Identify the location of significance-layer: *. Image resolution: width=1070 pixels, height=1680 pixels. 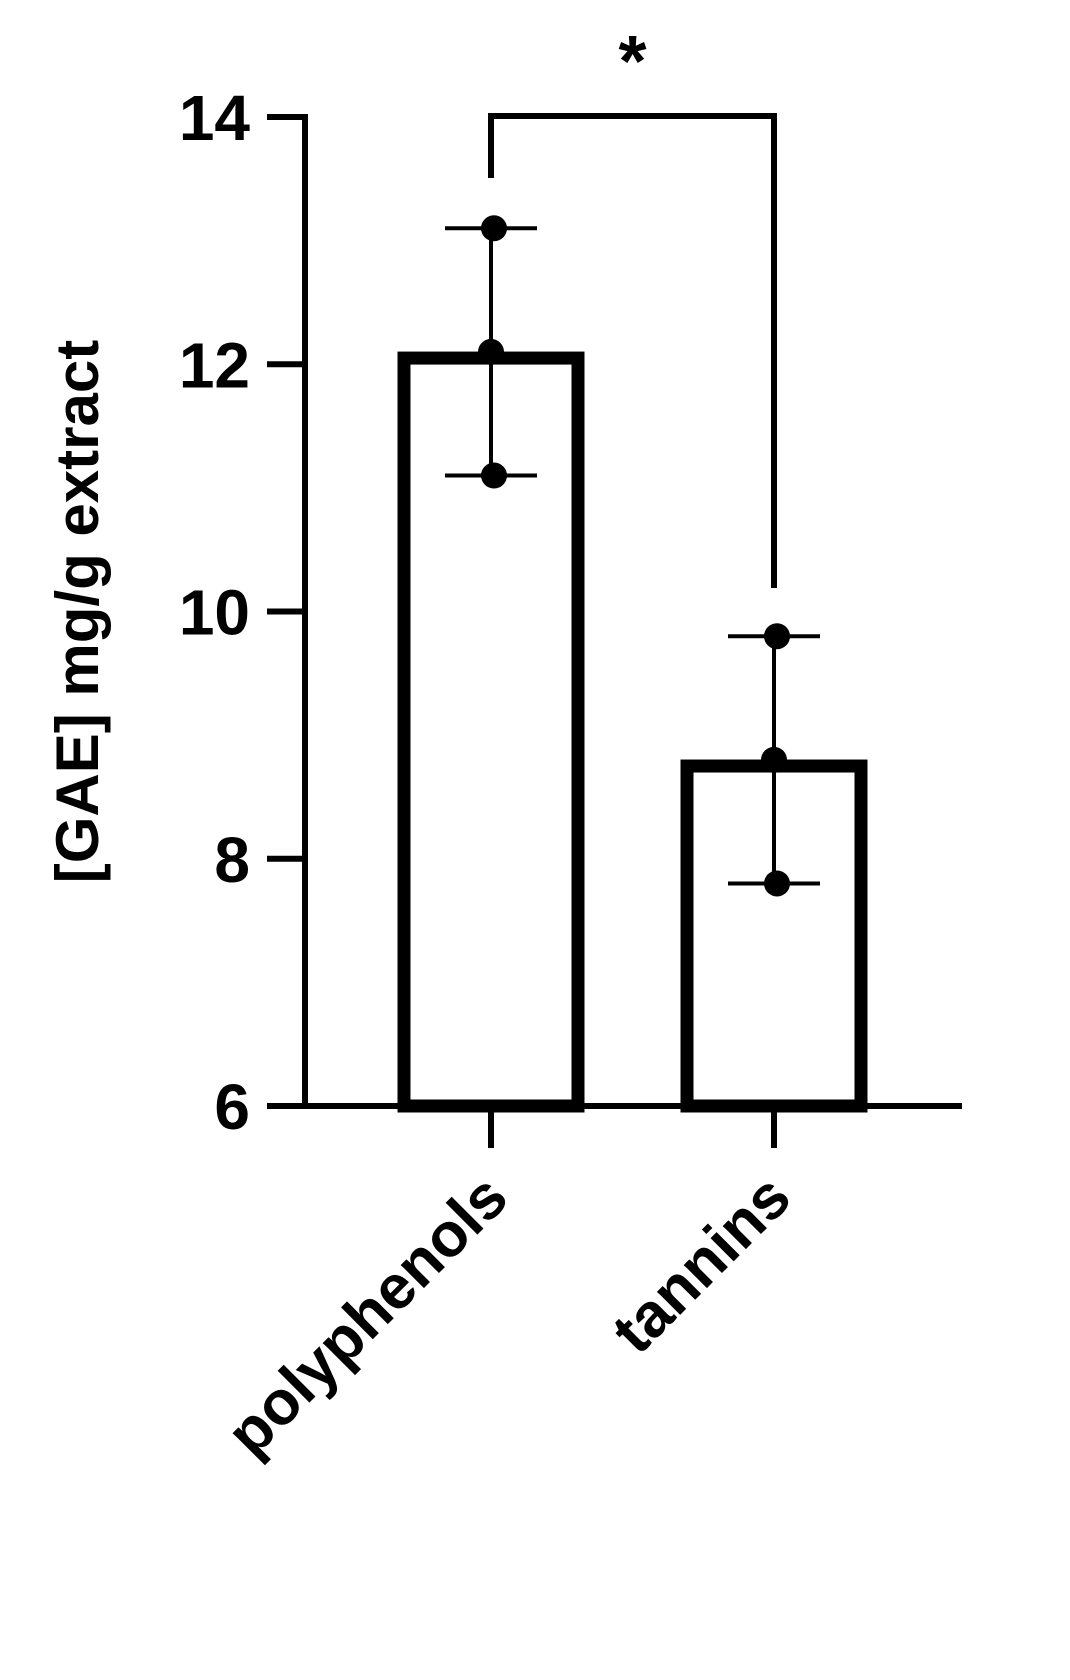
(632, 305).